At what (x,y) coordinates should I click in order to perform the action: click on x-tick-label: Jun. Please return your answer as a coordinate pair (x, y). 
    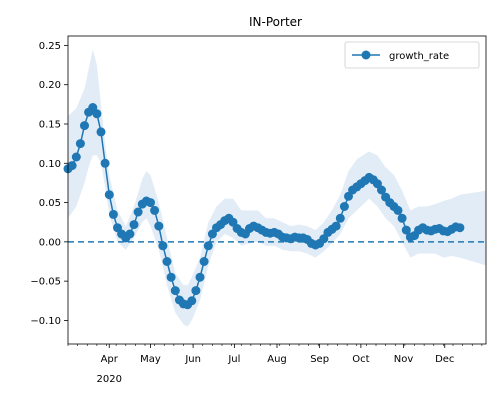
    Looking at the image, I should click on (192, 359).